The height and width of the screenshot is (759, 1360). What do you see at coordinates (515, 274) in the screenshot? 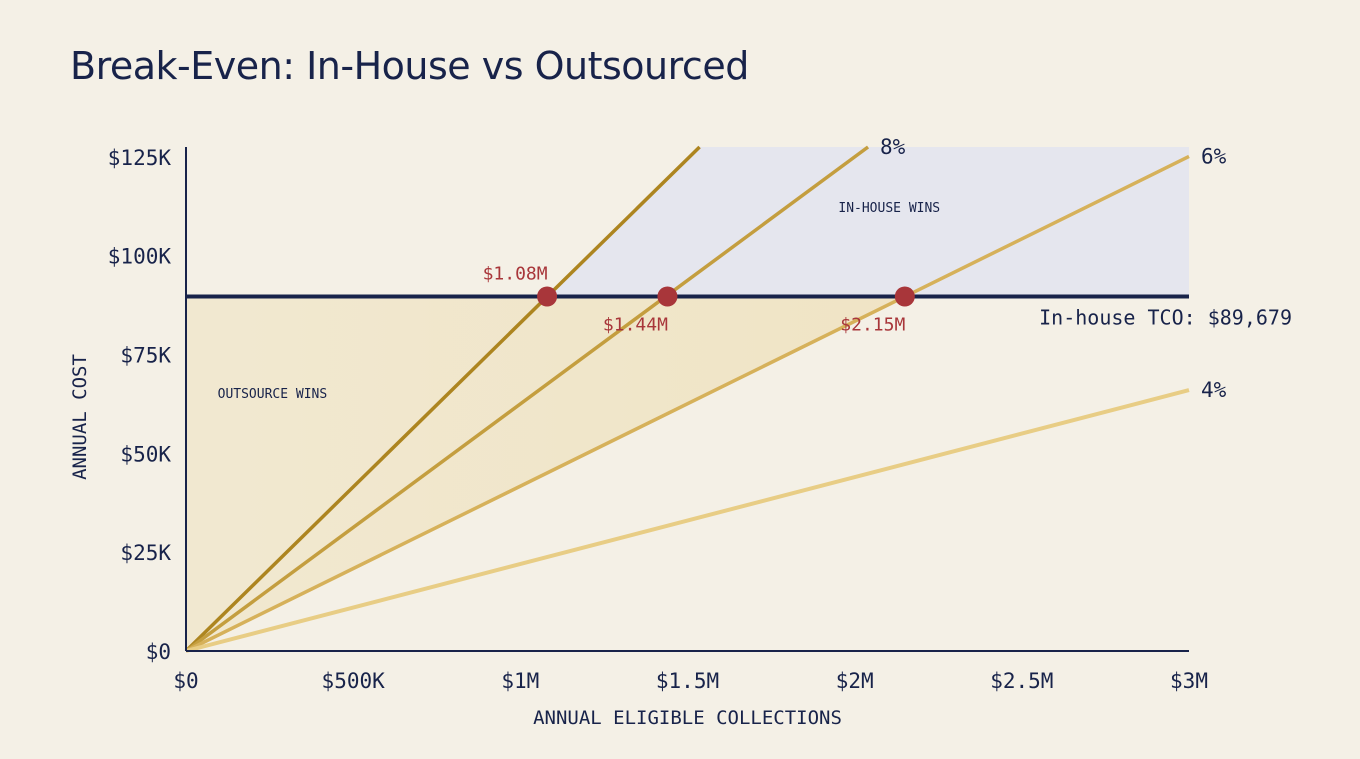
I see `breakeven-label: $1.08M` at bounding box center [515, 274].